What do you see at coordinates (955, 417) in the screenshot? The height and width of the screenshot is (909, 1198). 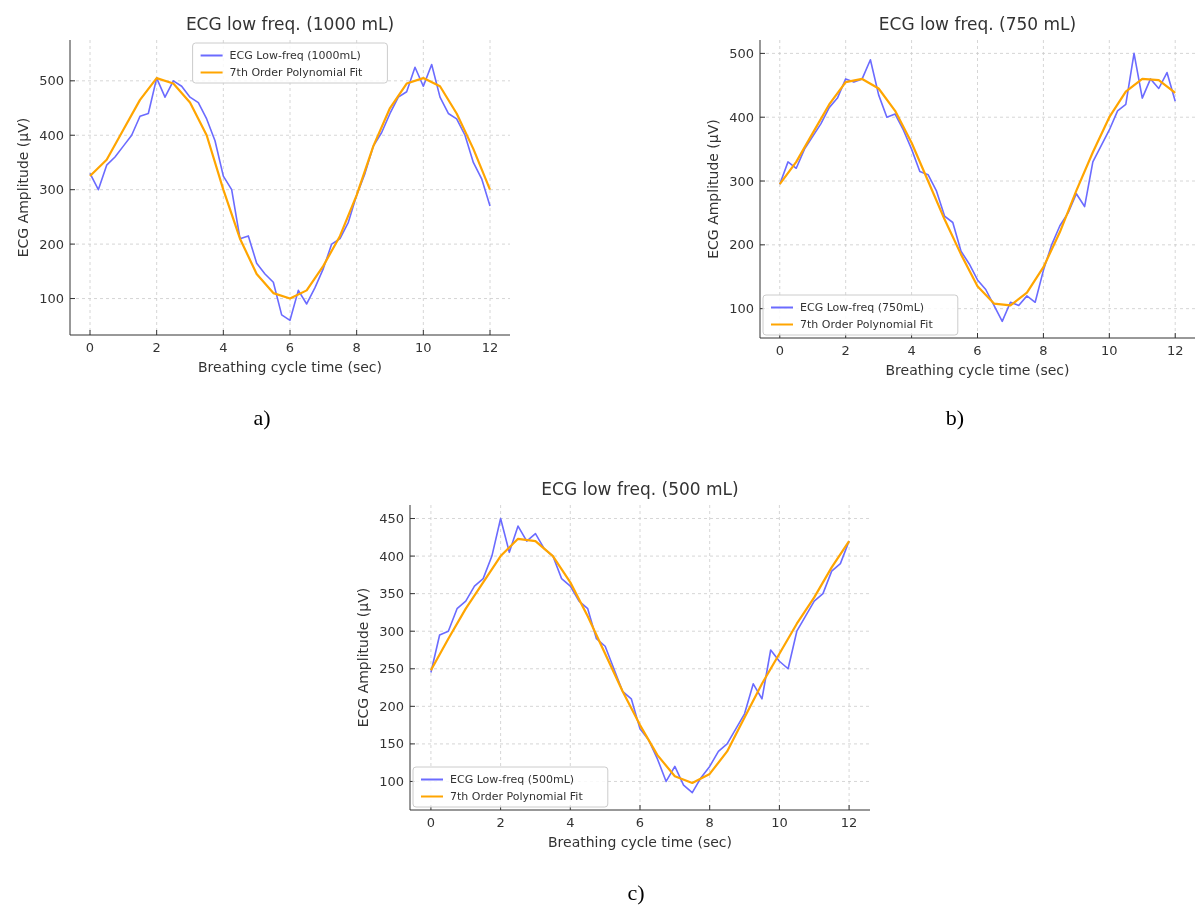 I see `text: b)` at bounding box center [955, 417].